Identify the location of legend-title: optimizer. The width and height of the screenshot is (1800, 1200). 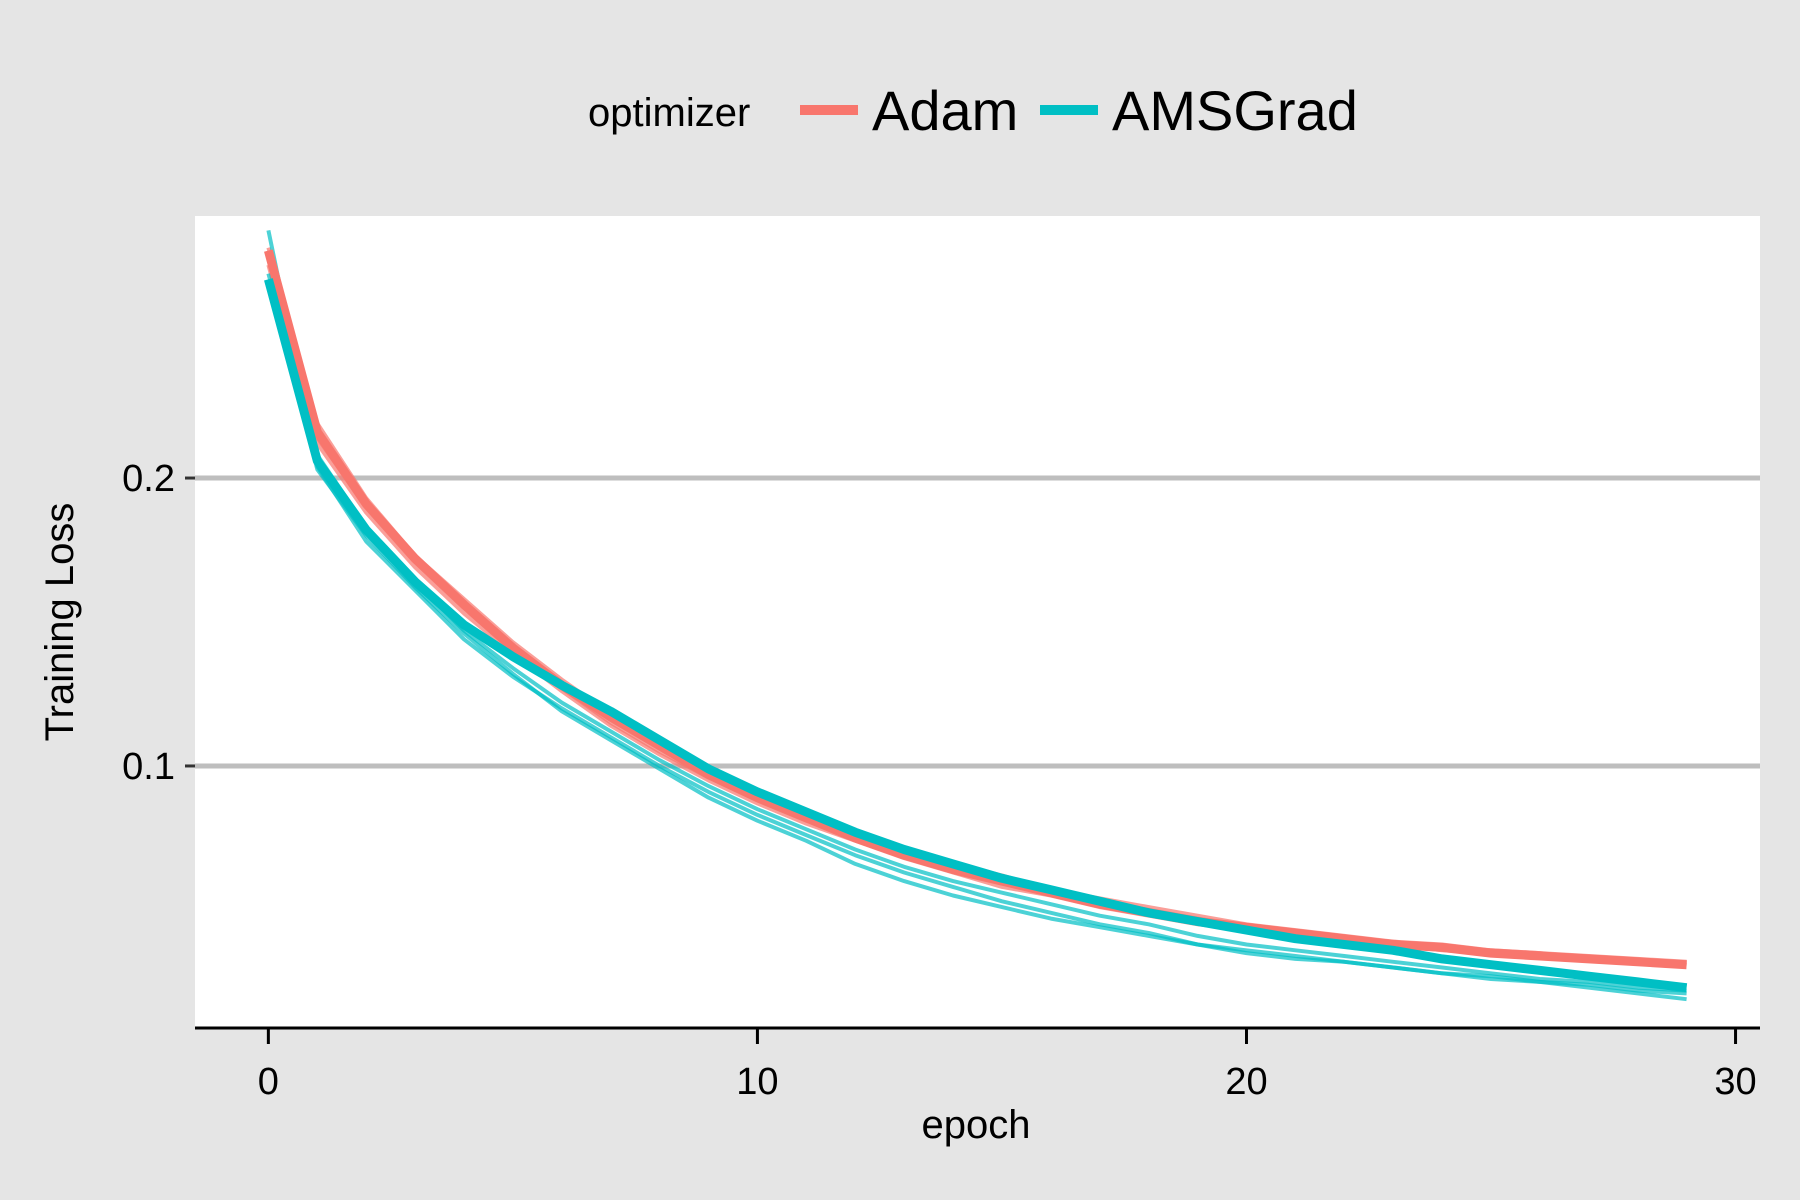
(669, 113).